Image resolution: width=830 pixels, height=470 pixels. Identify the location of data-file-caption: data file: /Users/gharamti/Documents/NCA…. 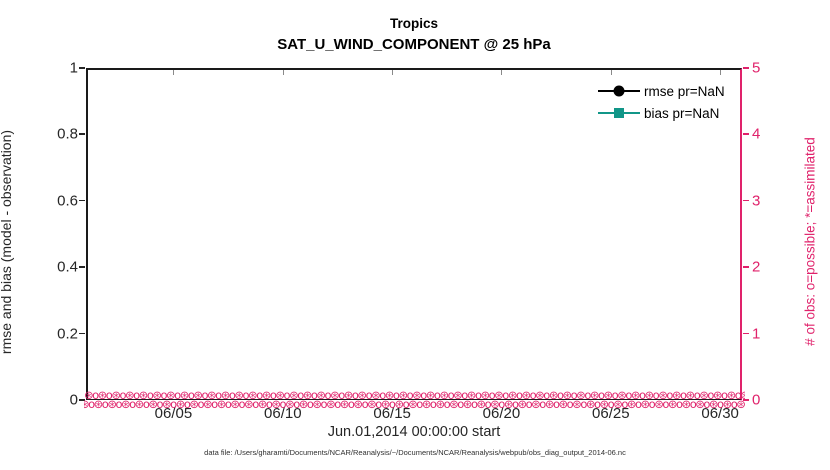
(415, 452).